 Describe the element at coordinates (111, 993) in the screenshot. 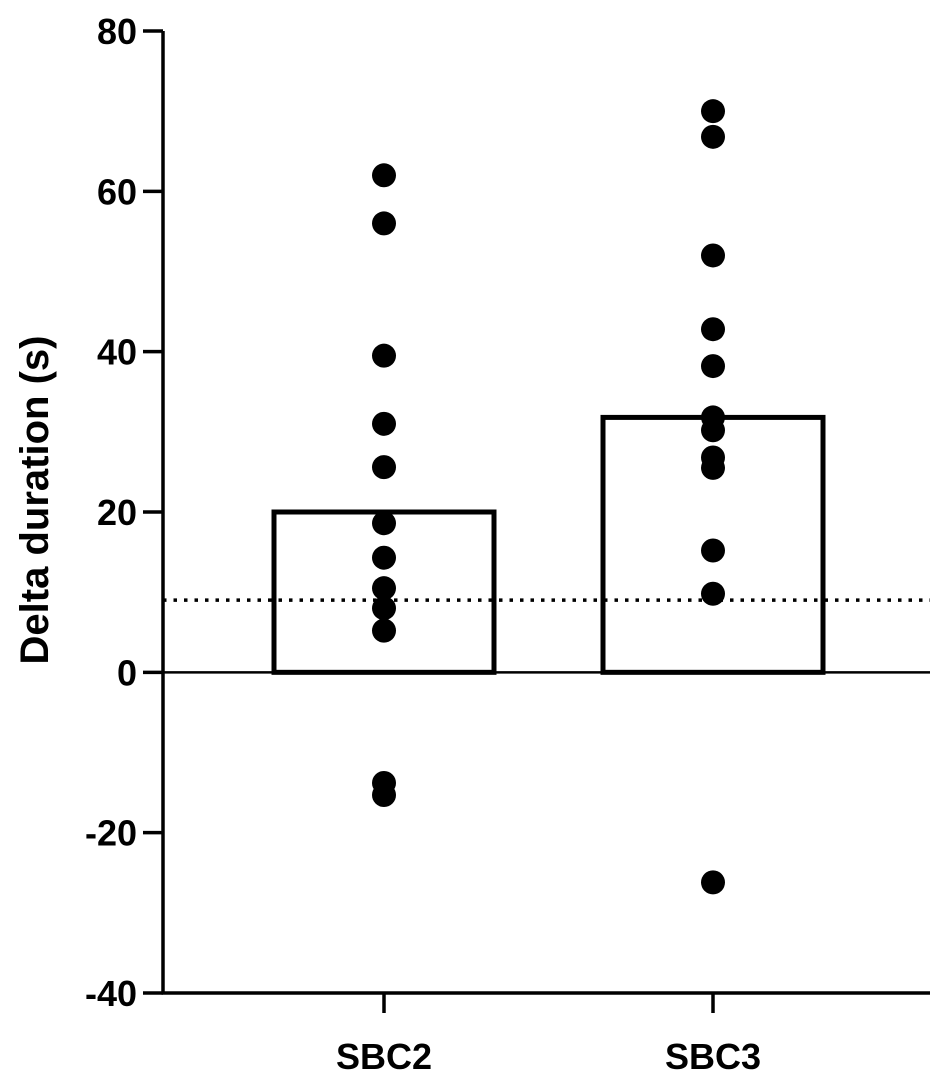

I see `y-tick-label: -40` at that location.